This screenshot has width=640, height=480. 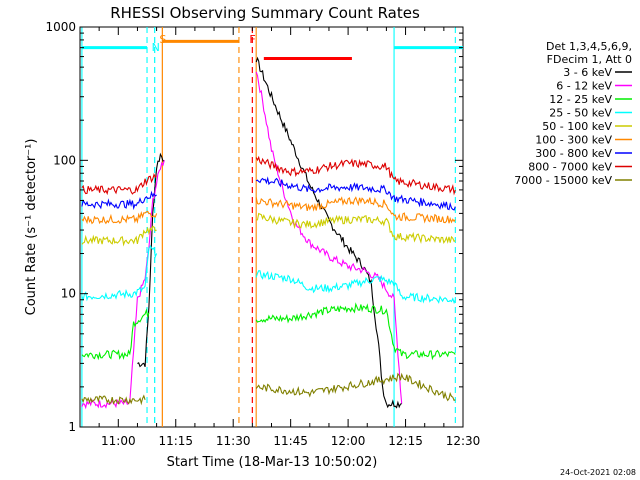 What do you see at coordinates (290, 441) in the screenshot?
I see `x-tick-label: 11:45` at bounding box center [290, 441].